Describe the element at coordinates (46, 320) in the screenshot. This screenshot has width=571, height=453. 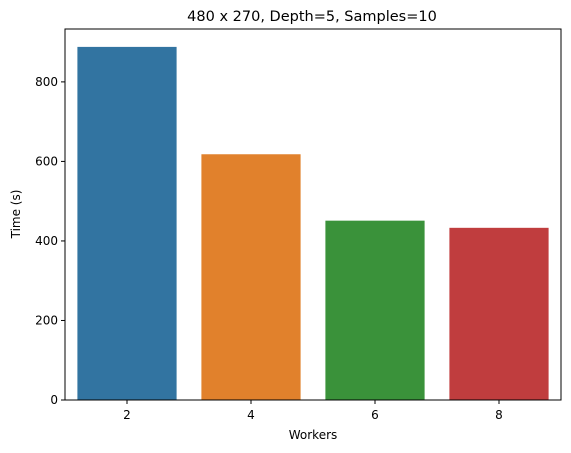
I see `y-tick-label-200: 200` at that location.